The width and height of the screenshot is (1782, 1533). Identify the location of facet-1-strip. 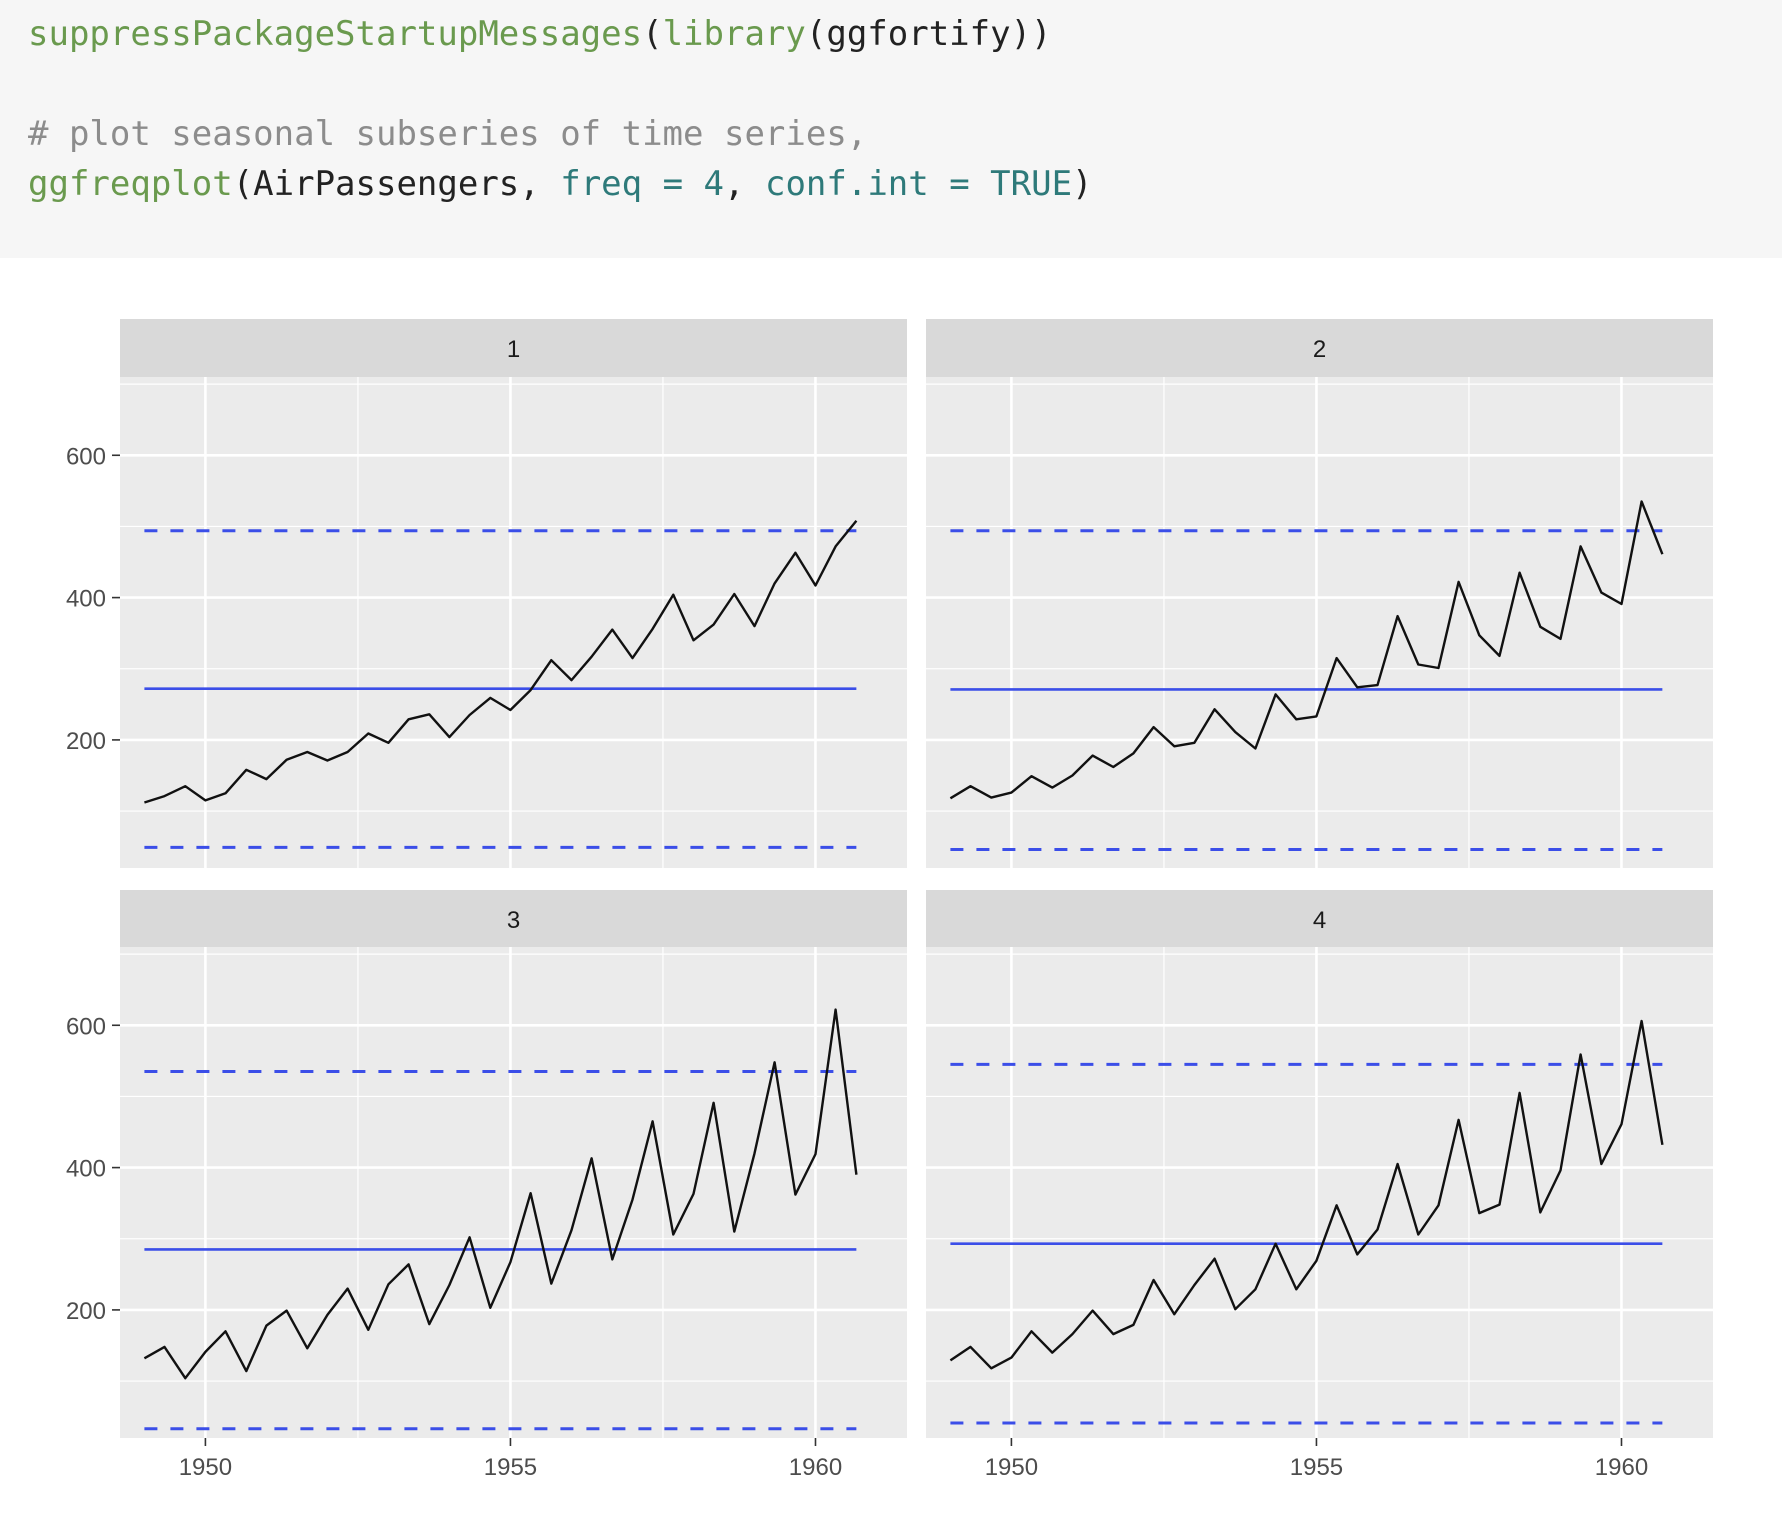
(513, 348).